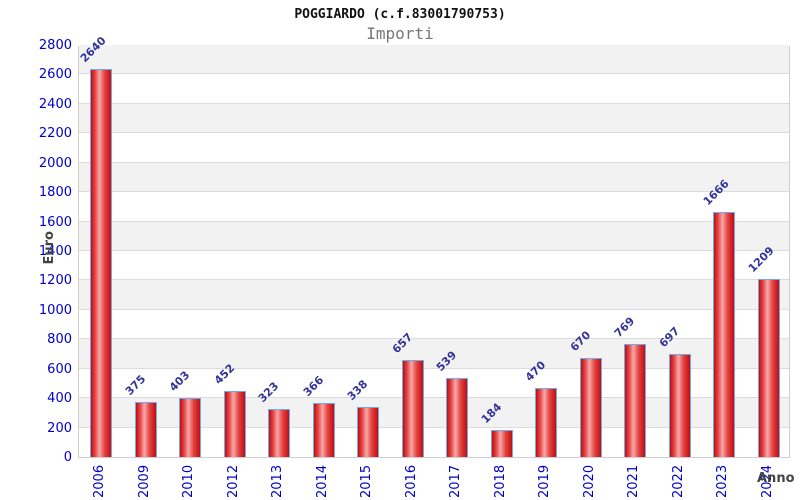  What do you see at coordinates (545, 481) in the screenshot?
I see `x-axis-tick-label: 2019` at bounding box center [545, 481].